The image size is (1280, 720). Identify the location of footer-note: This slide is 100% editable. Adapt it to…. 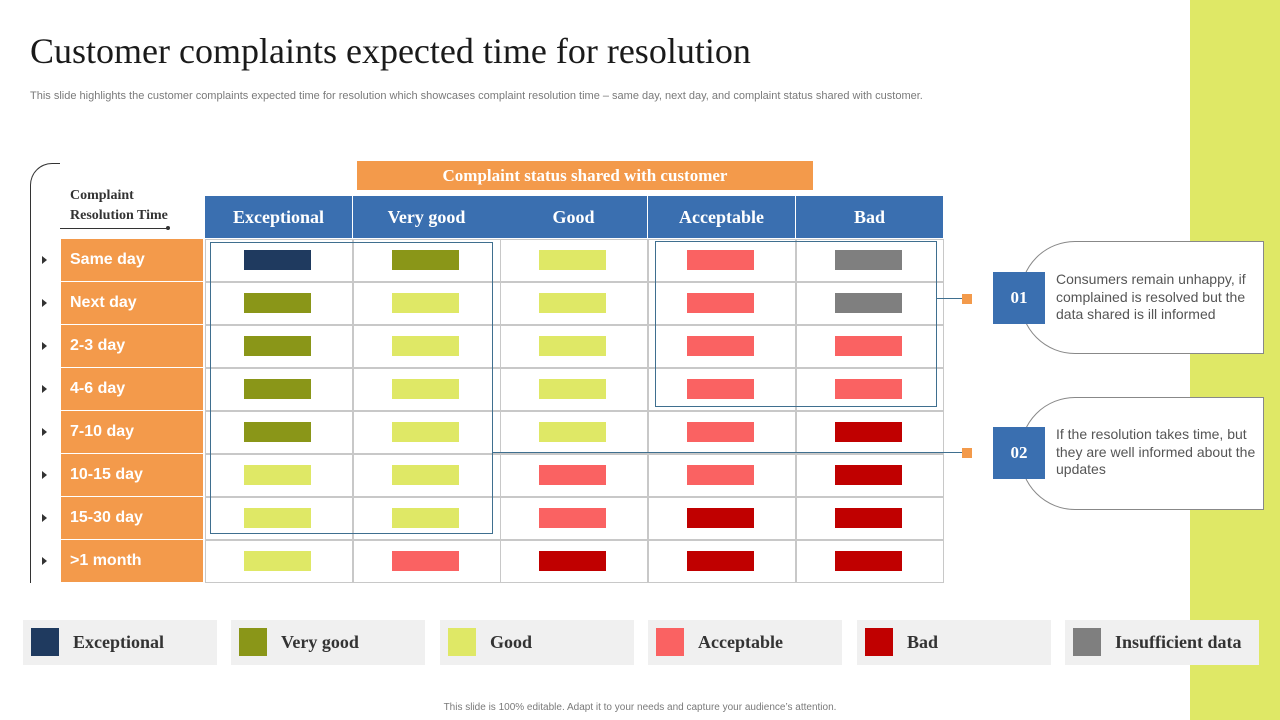
(640, 707).